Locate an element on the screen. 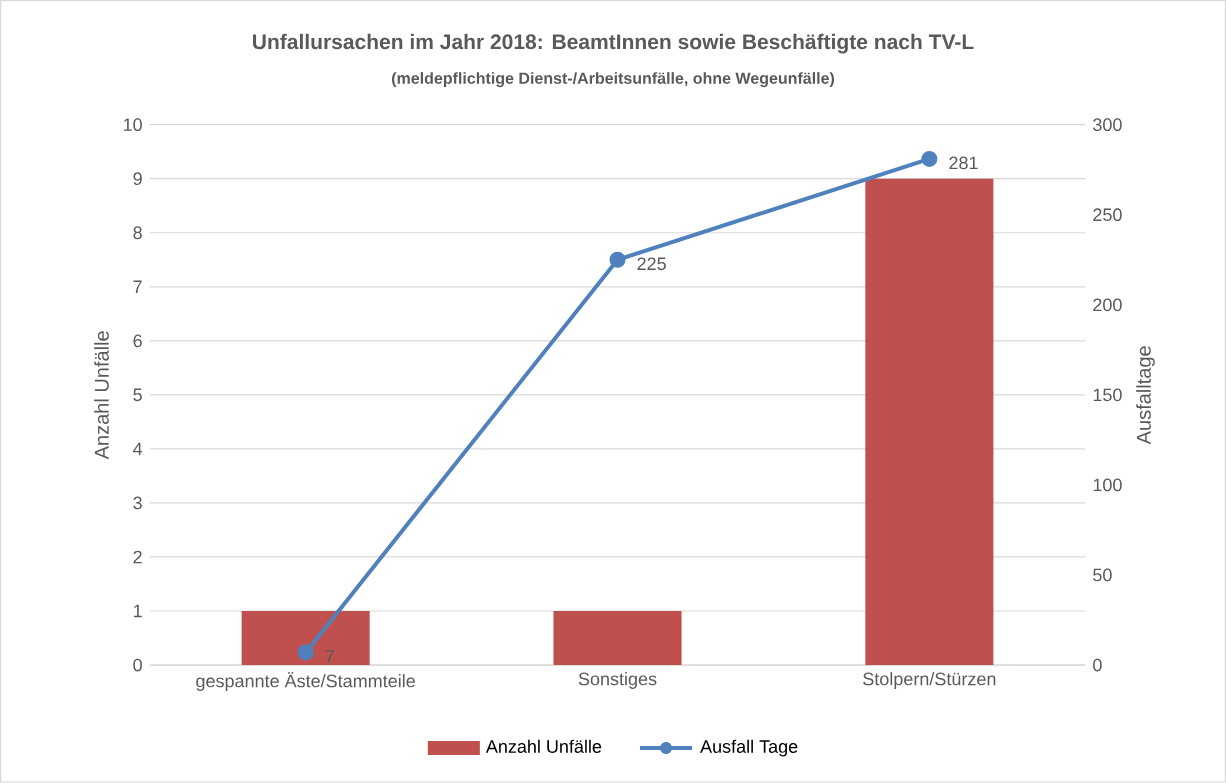 This screenshot has width=1226, height=783. y2-tick-label: 250 is located at coordinates (1107, 215).